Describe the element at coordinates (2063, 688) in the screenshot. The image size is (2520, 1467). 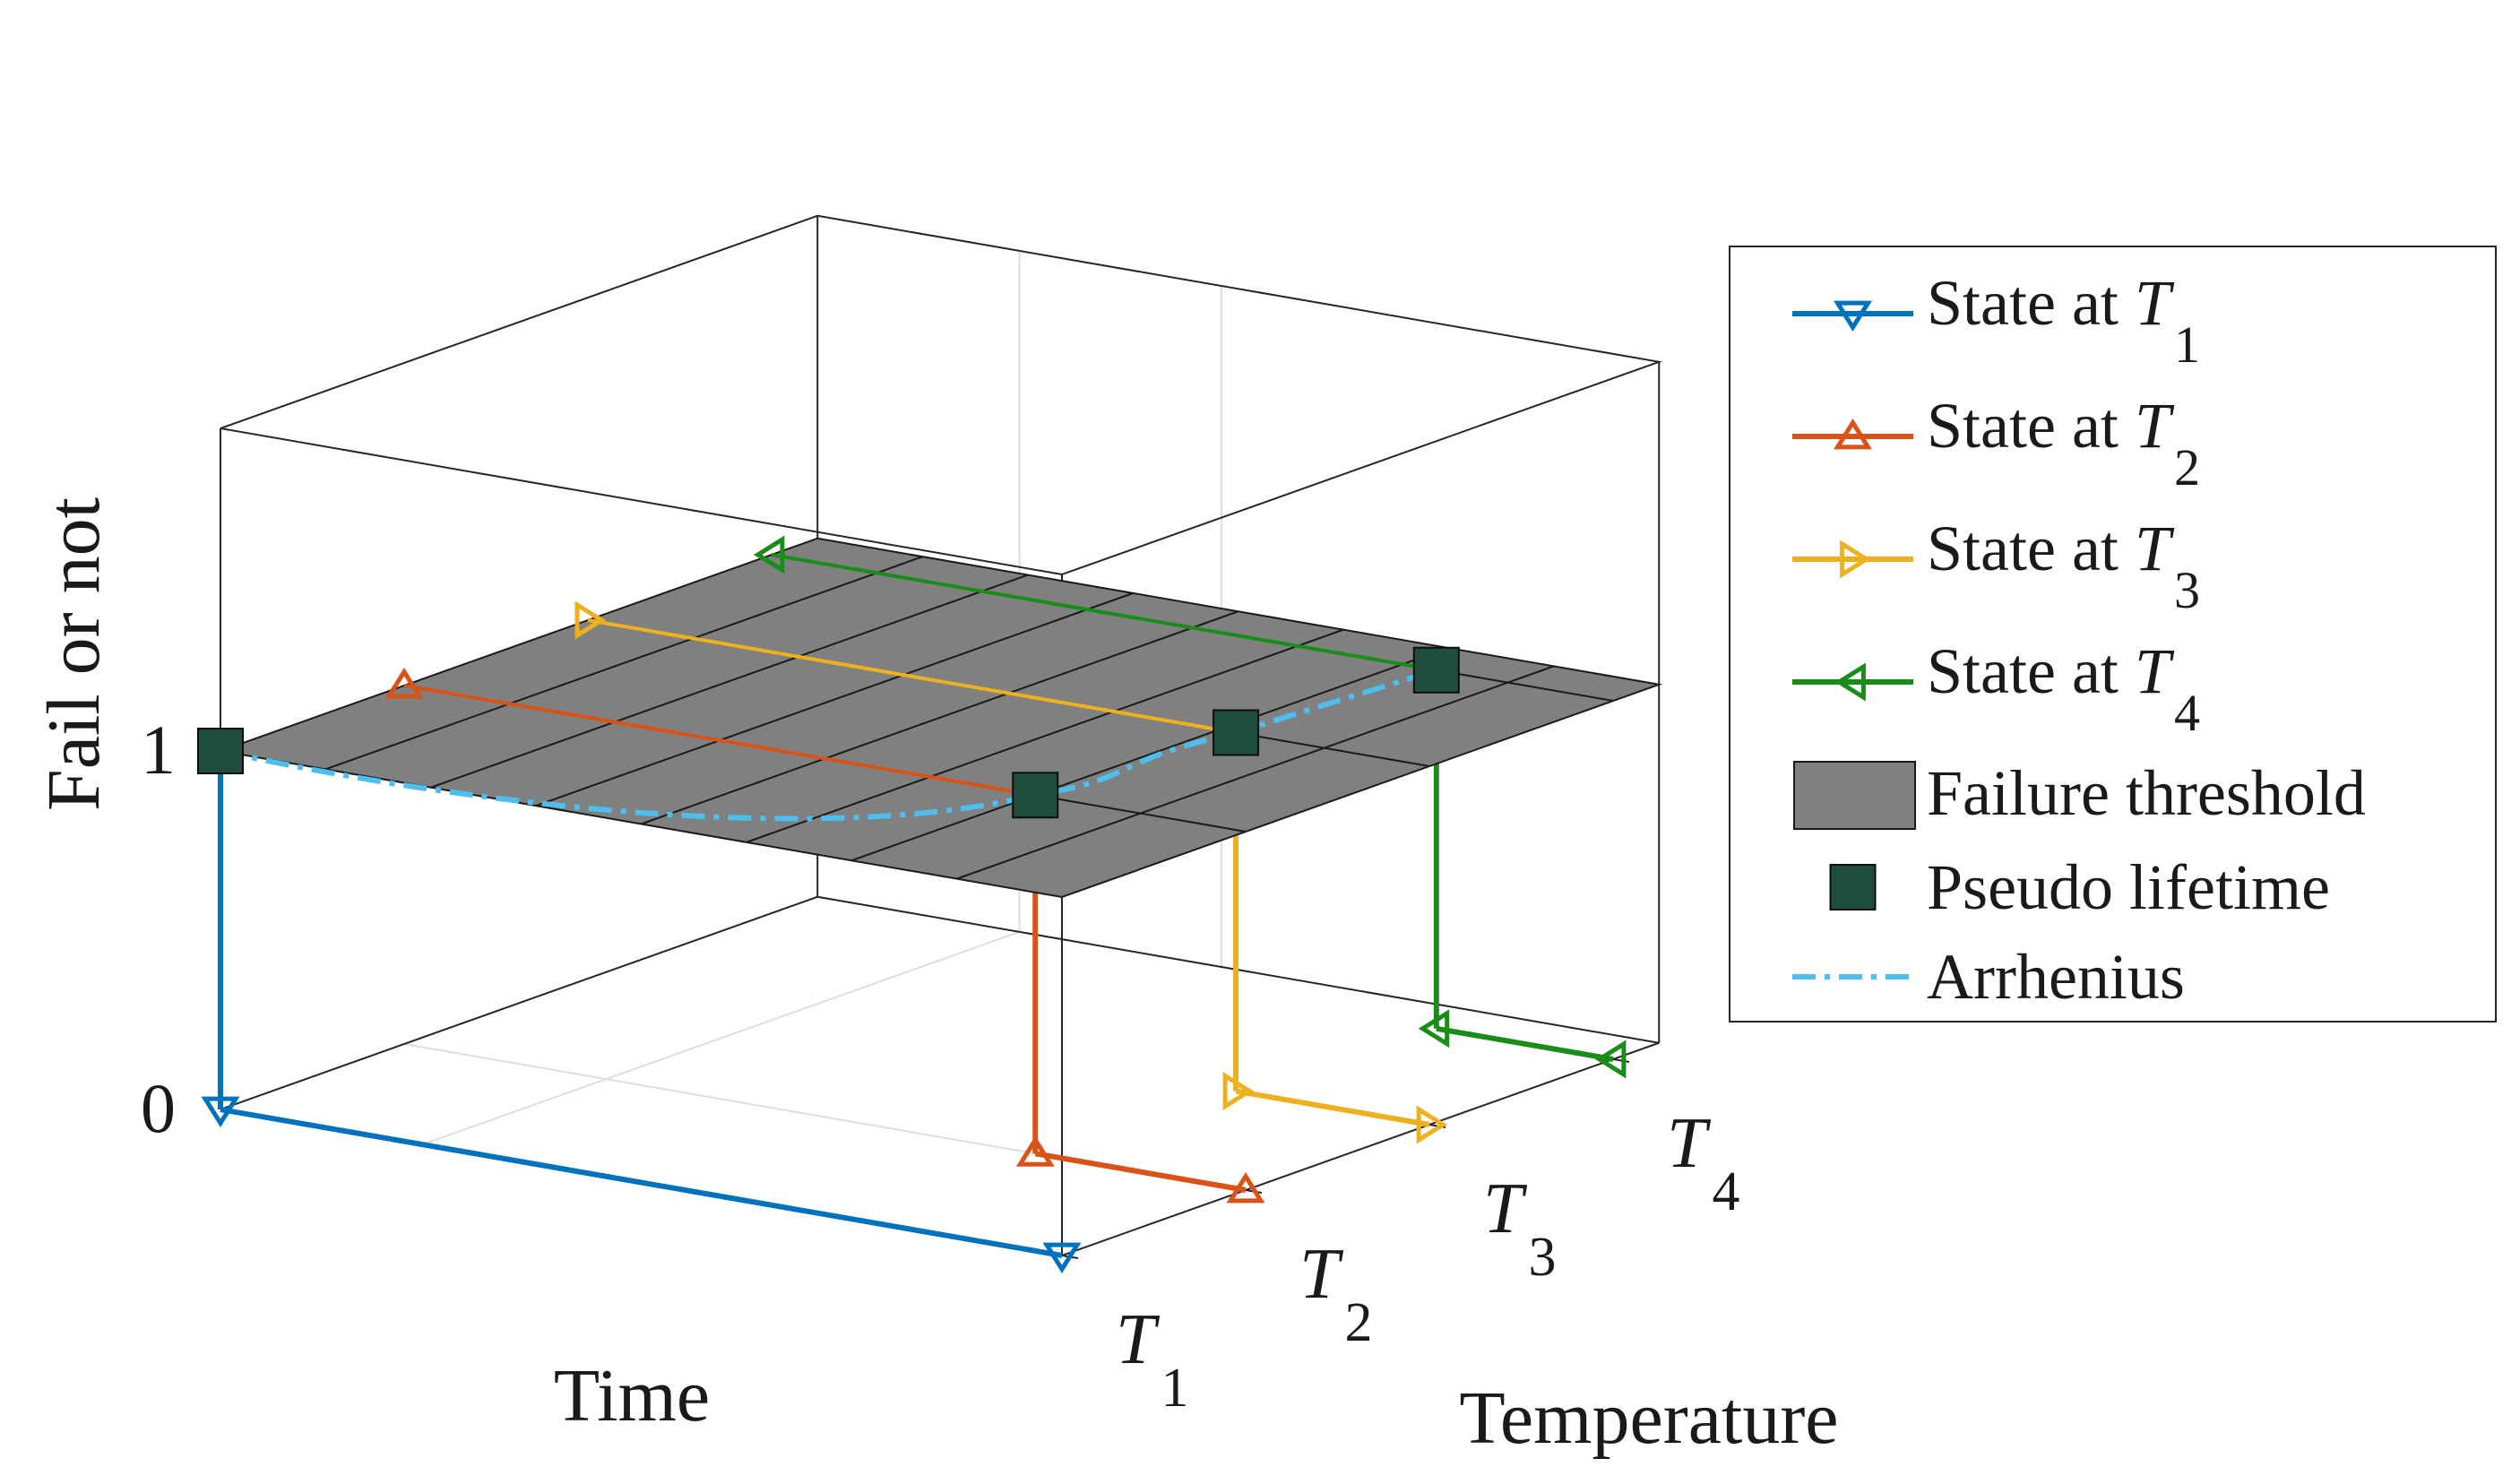
I see `legend-label: State at T4` at that location.